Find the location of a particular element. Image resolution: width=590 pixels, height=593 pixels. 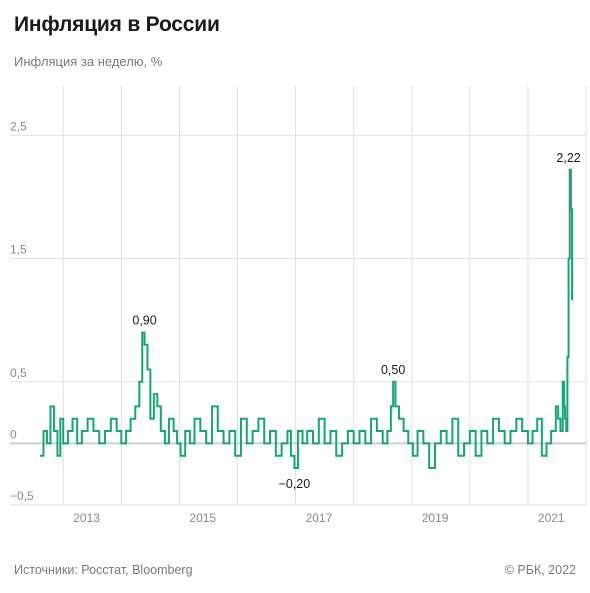

data-annotation: 0,50 is located at coordinates (393, 370).